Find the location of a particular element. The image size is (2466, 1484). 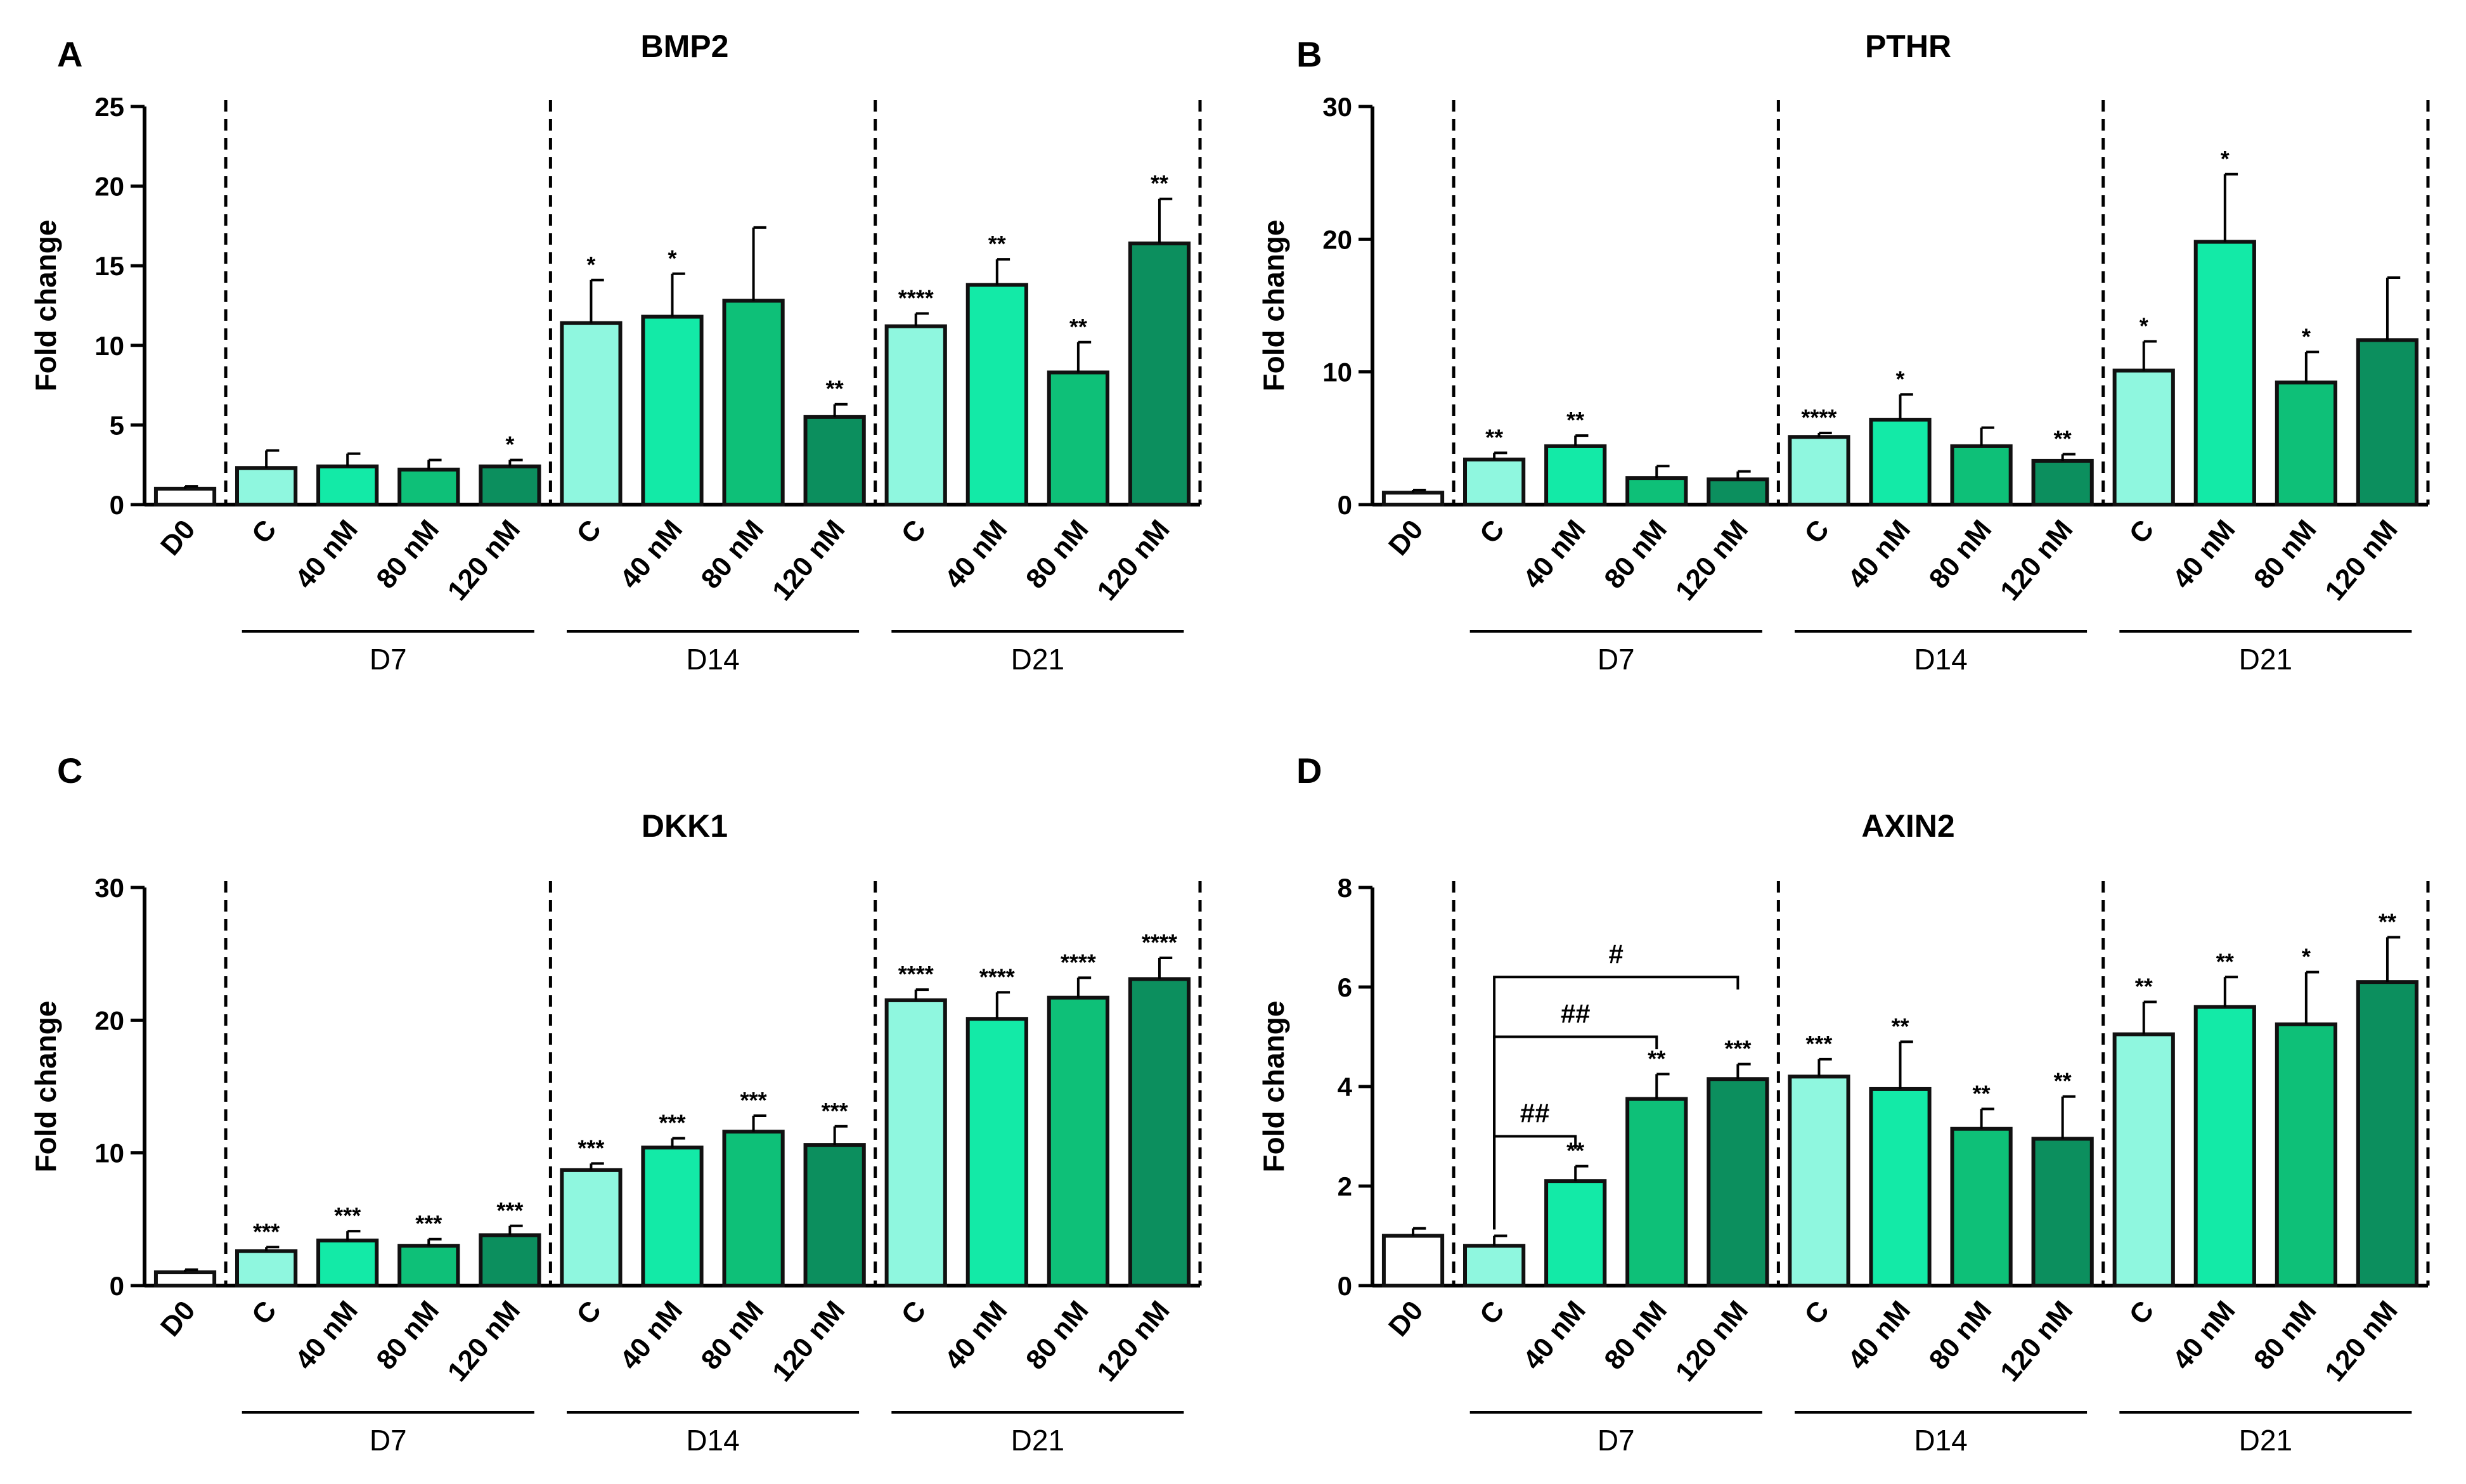

y-tick-label: 15 is located at coordinates (109, 266).